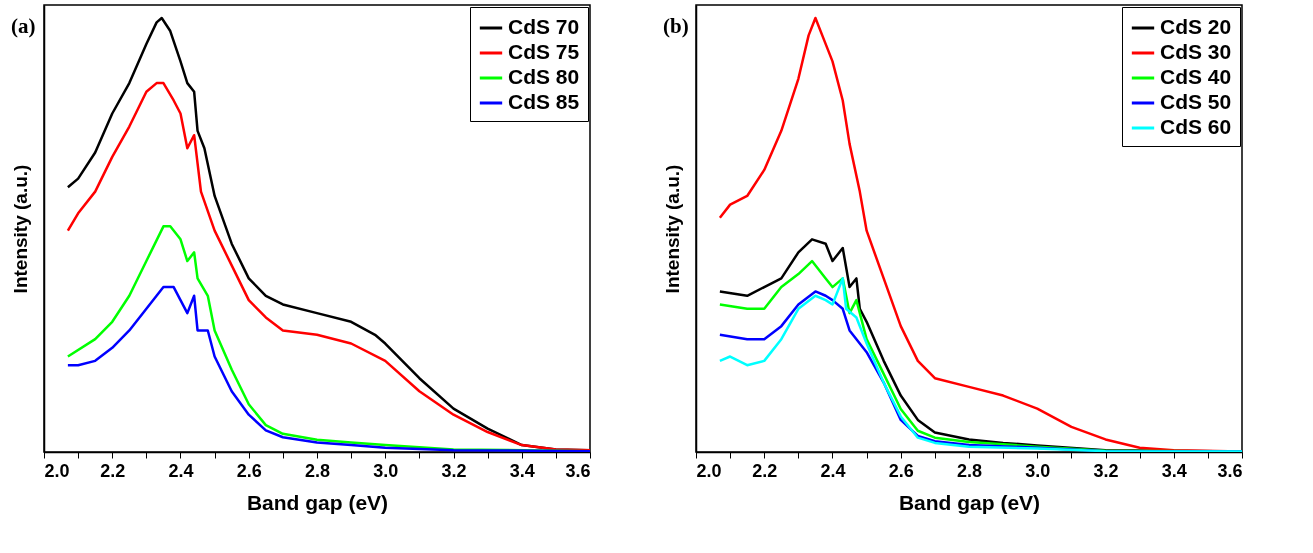  I want to click on legend-label: CdS 60, so click(1196, 126).